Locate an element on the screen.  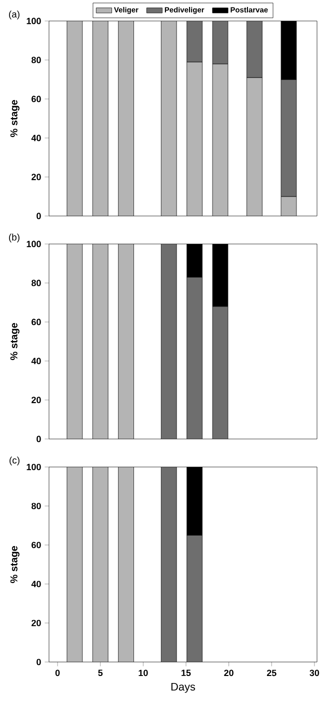
x-tick-label: 20 is located at coordinates (229, 673).